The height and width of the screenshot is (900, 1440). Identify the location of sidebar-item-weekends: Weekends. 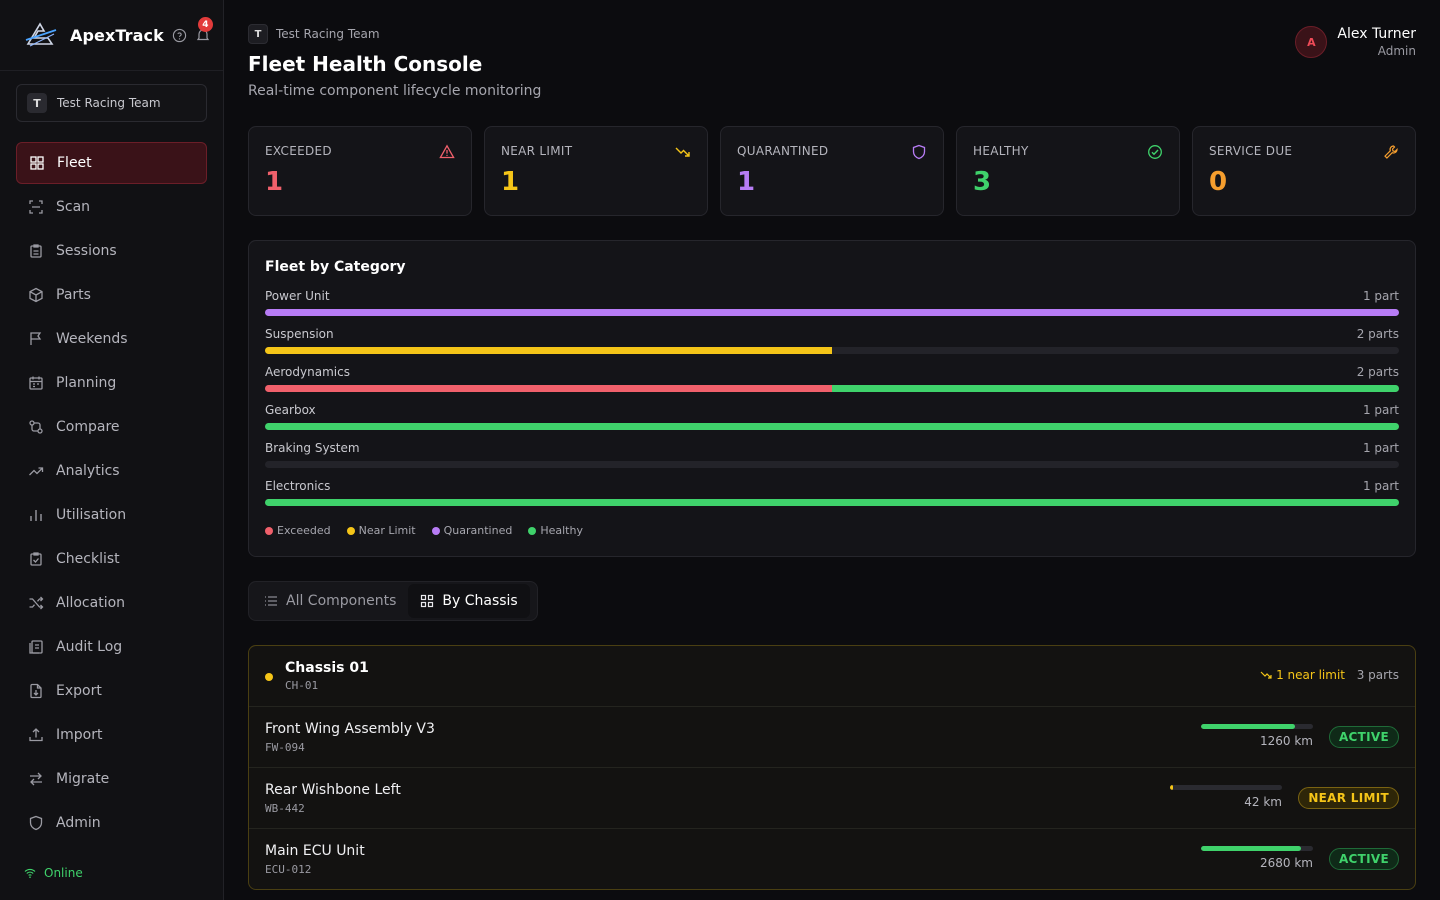
(111, 339).